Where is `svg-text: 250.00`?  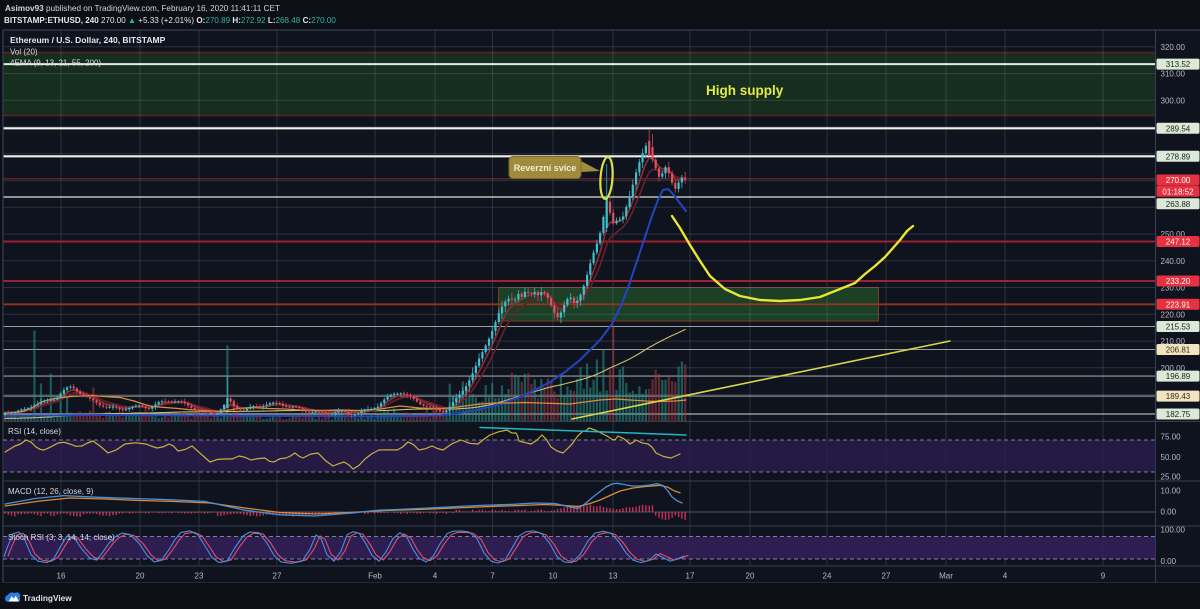 svg-text: 250.00 is located at coordinates (1173, 234).